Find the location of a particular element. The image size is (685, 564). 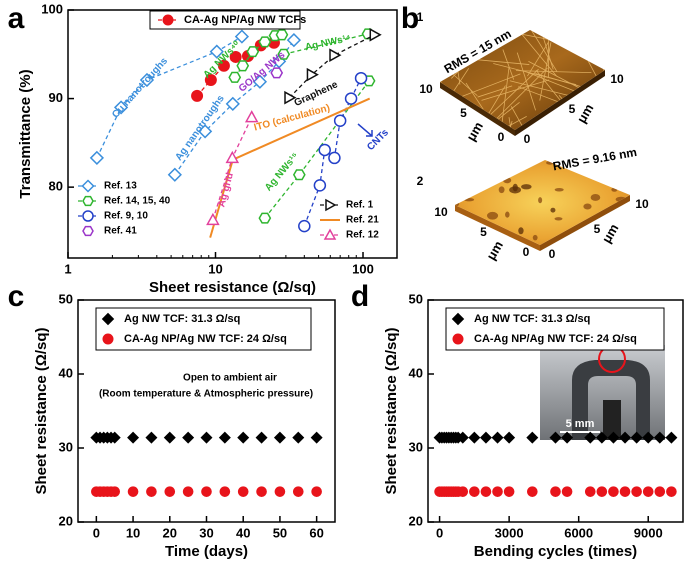

panel-label: b is located at coordinates (410, 18).